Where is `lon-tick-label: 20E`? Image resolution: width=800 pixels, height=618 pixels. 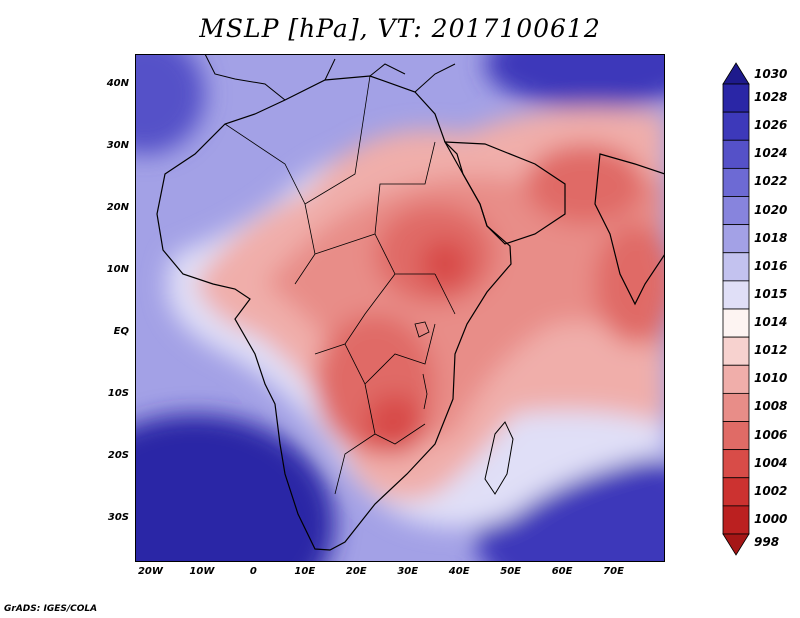
lon-tick-label: 20E is located at coordinates (356, 571).